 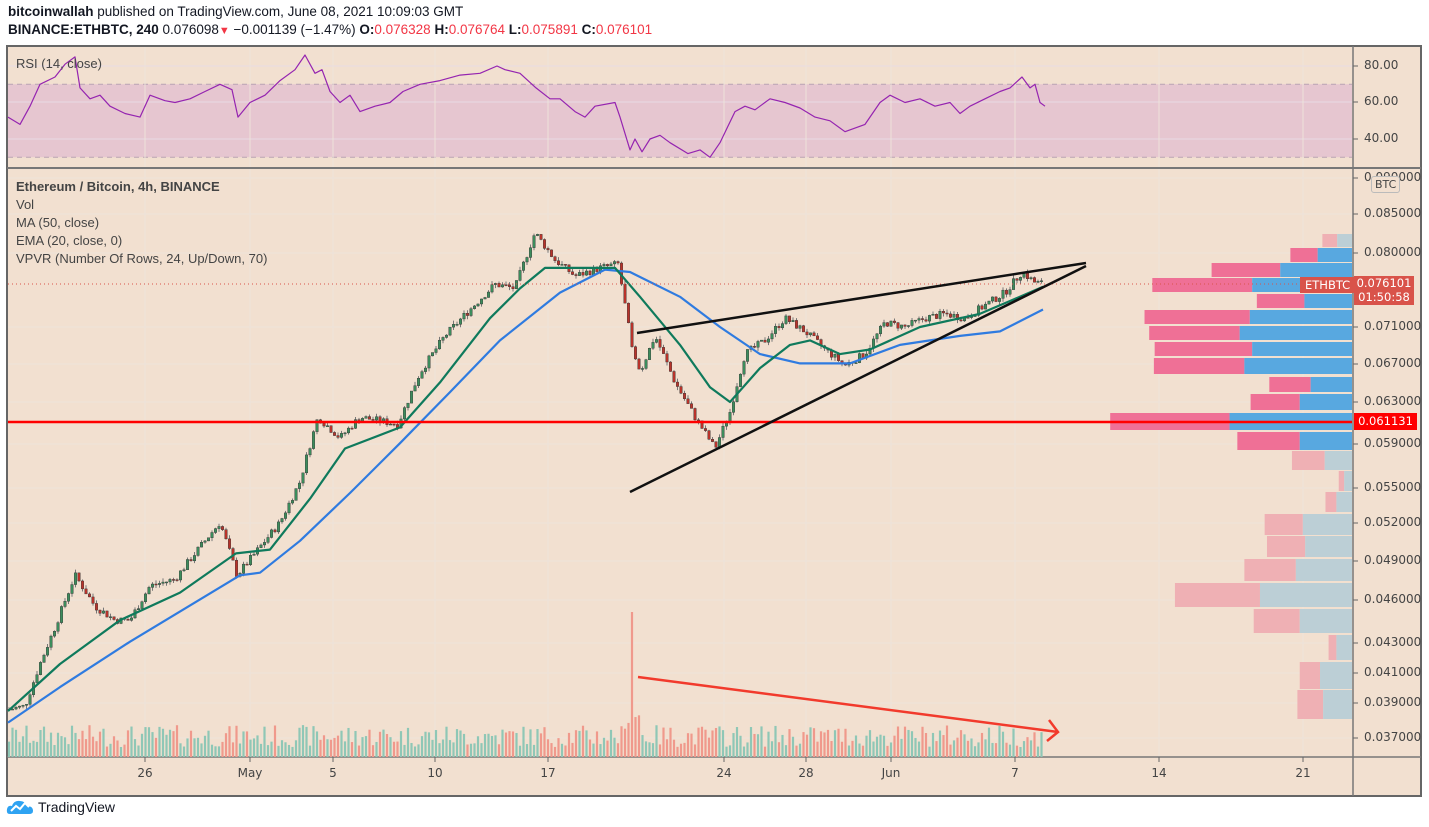 What do you see at coordinates (118, 186) in the screenshot?
I see `main-legend-title: Ethereum / Bitcoin, 4h, BINANCE` at bounding box center [118, 186].